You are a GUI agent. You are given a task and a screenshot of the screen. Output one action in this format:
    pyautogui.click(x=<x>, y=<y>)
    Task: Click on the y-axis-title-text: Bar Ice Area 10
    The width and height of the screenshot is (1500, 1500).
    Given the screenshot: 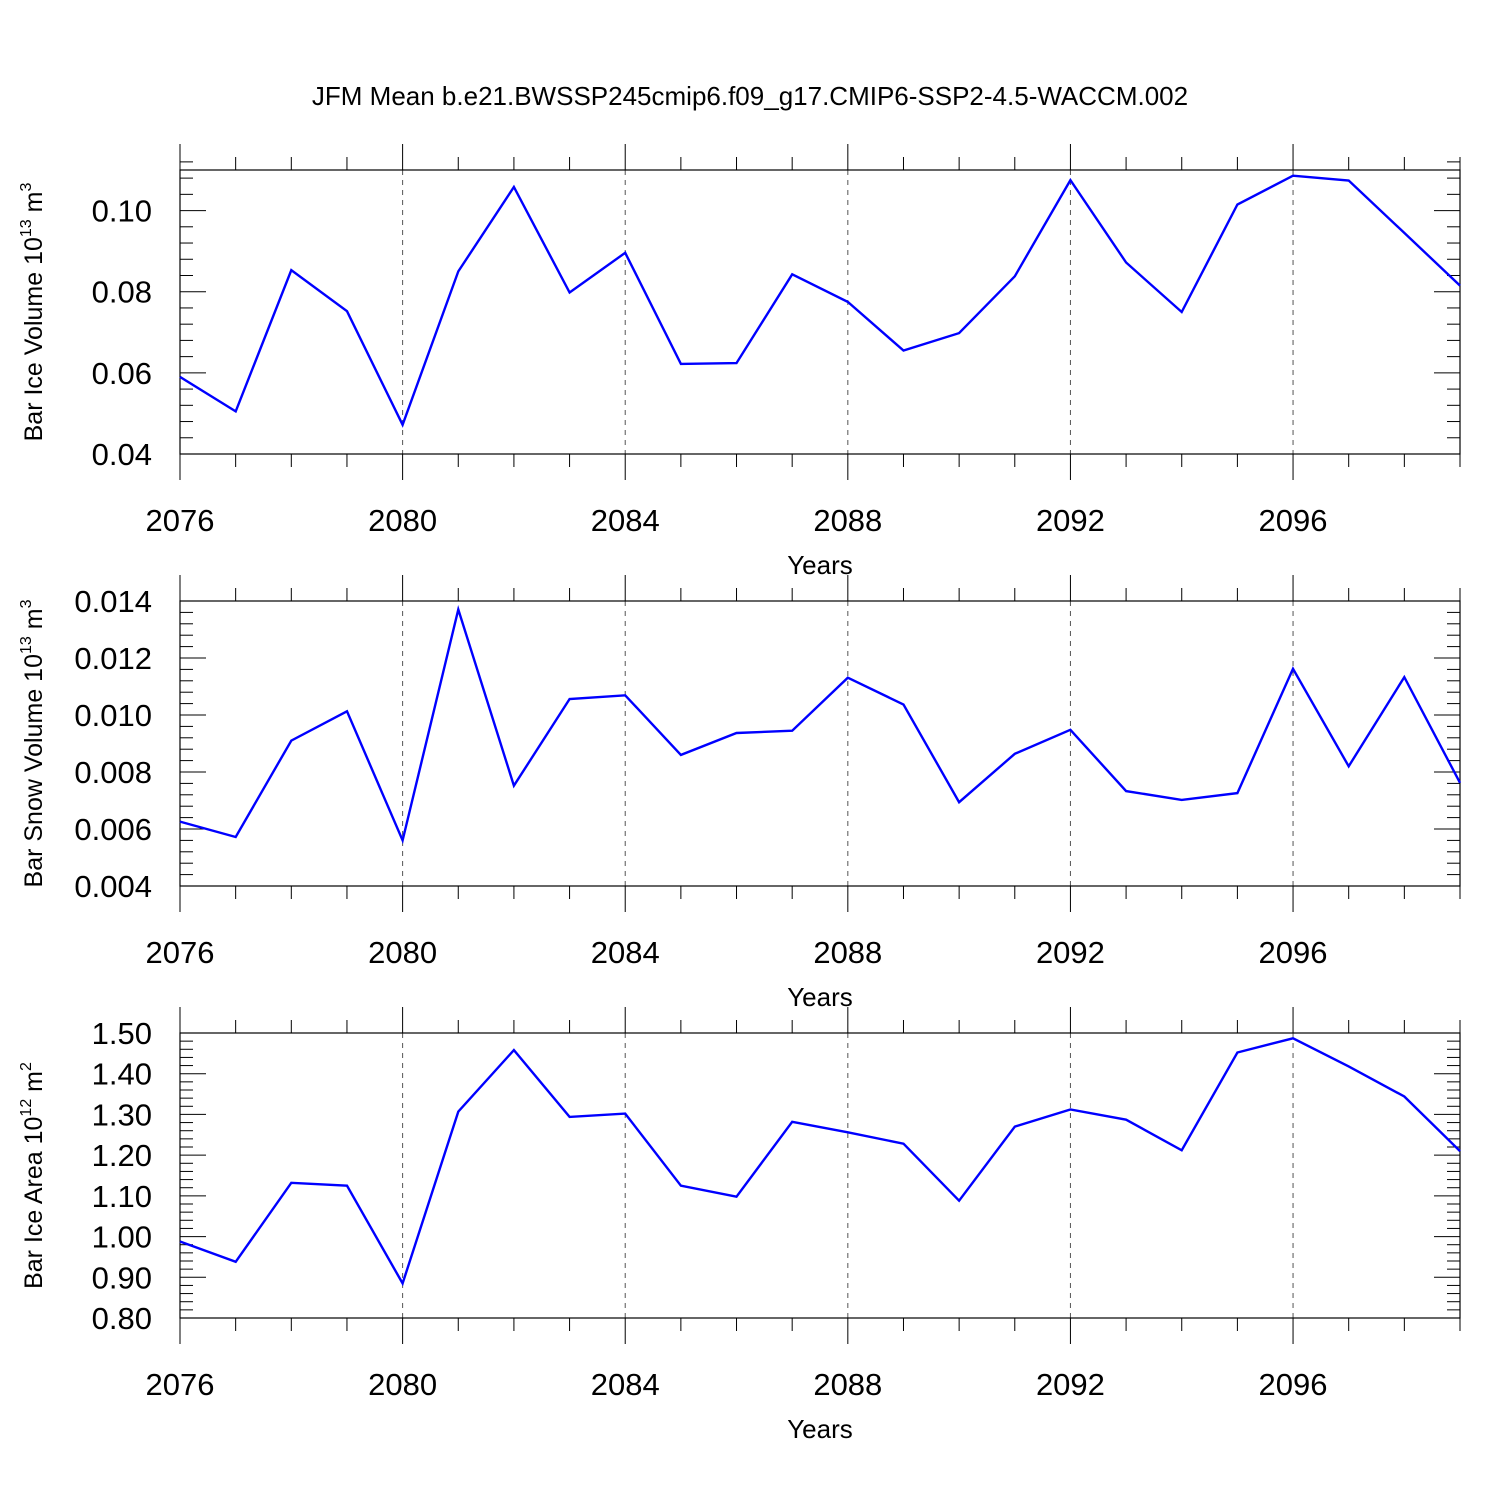 What is the action you would take?
    pyautogui.click(x=34, y=1203)
    